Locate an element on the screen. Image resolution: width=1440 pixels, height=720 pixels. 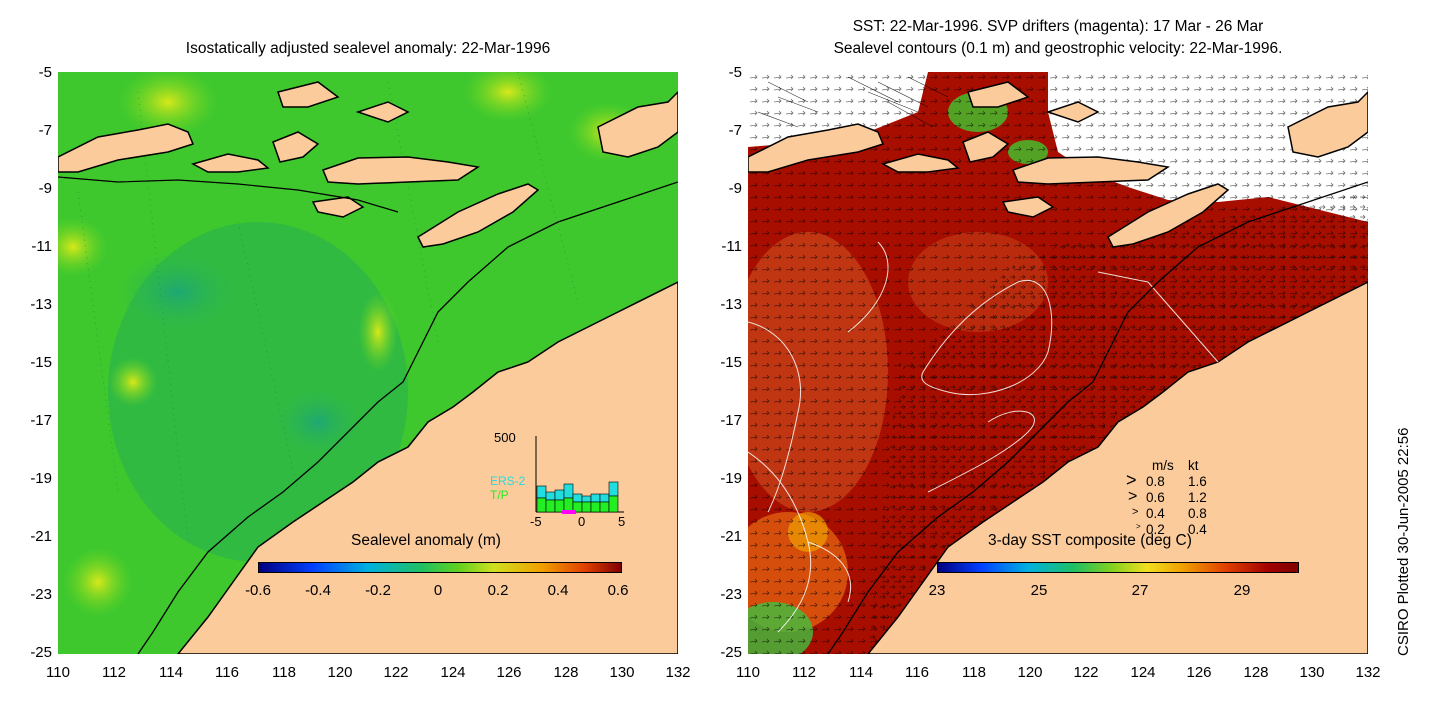
sst-colorbar-gradient is located at coordinates (1118, 567).